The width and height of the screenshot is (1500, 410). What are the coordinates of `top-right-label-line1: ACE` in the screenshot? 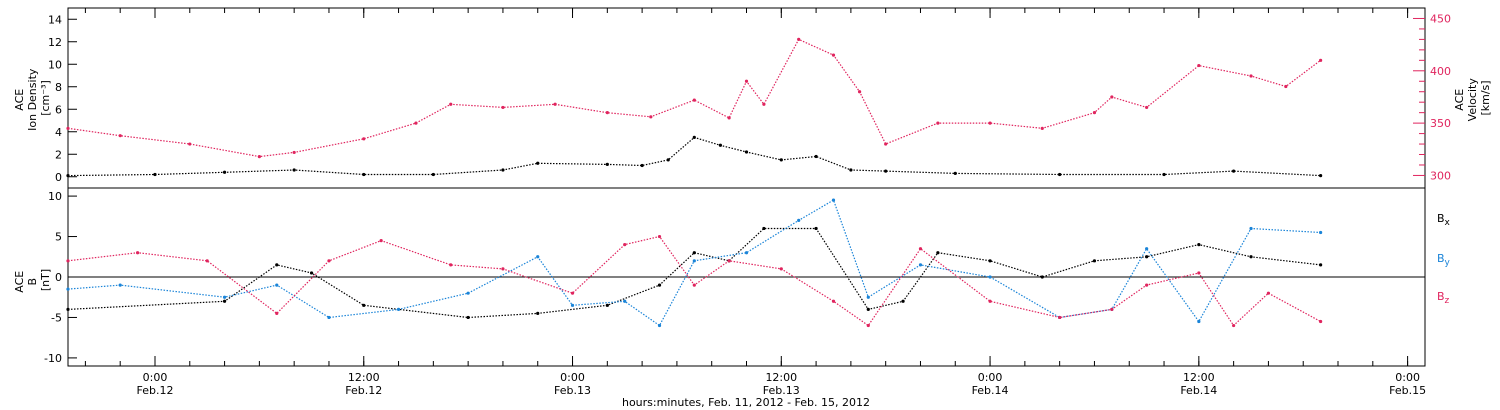 It's located at (1459, 100).